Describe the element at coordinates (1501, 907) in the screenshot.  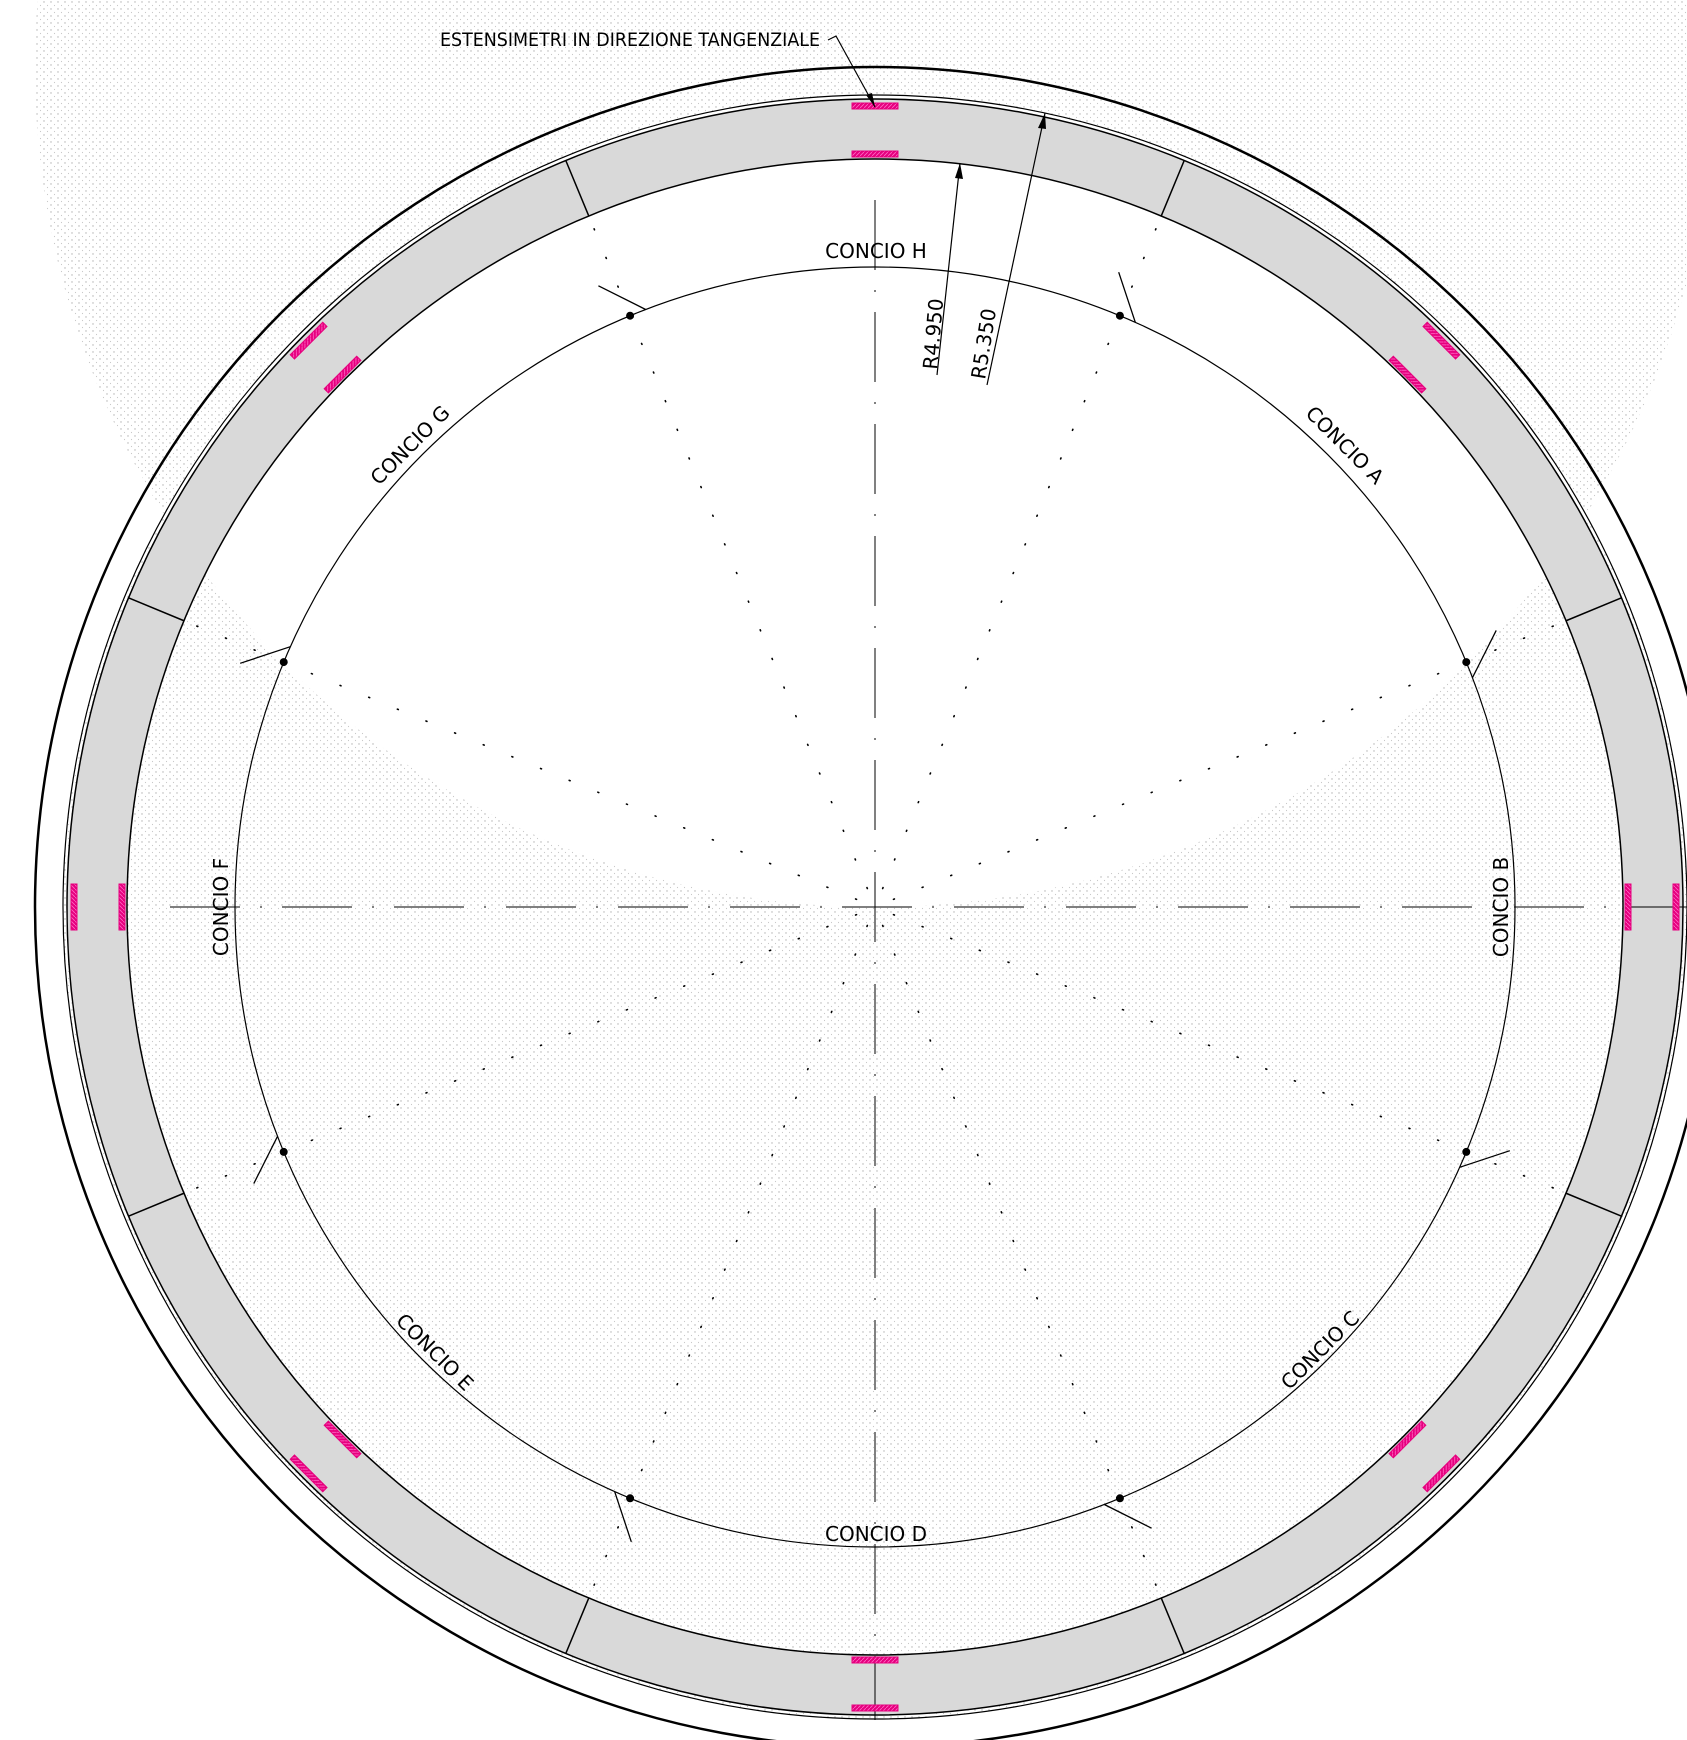
I see `label-concio-b: CONCIO B` at that location.